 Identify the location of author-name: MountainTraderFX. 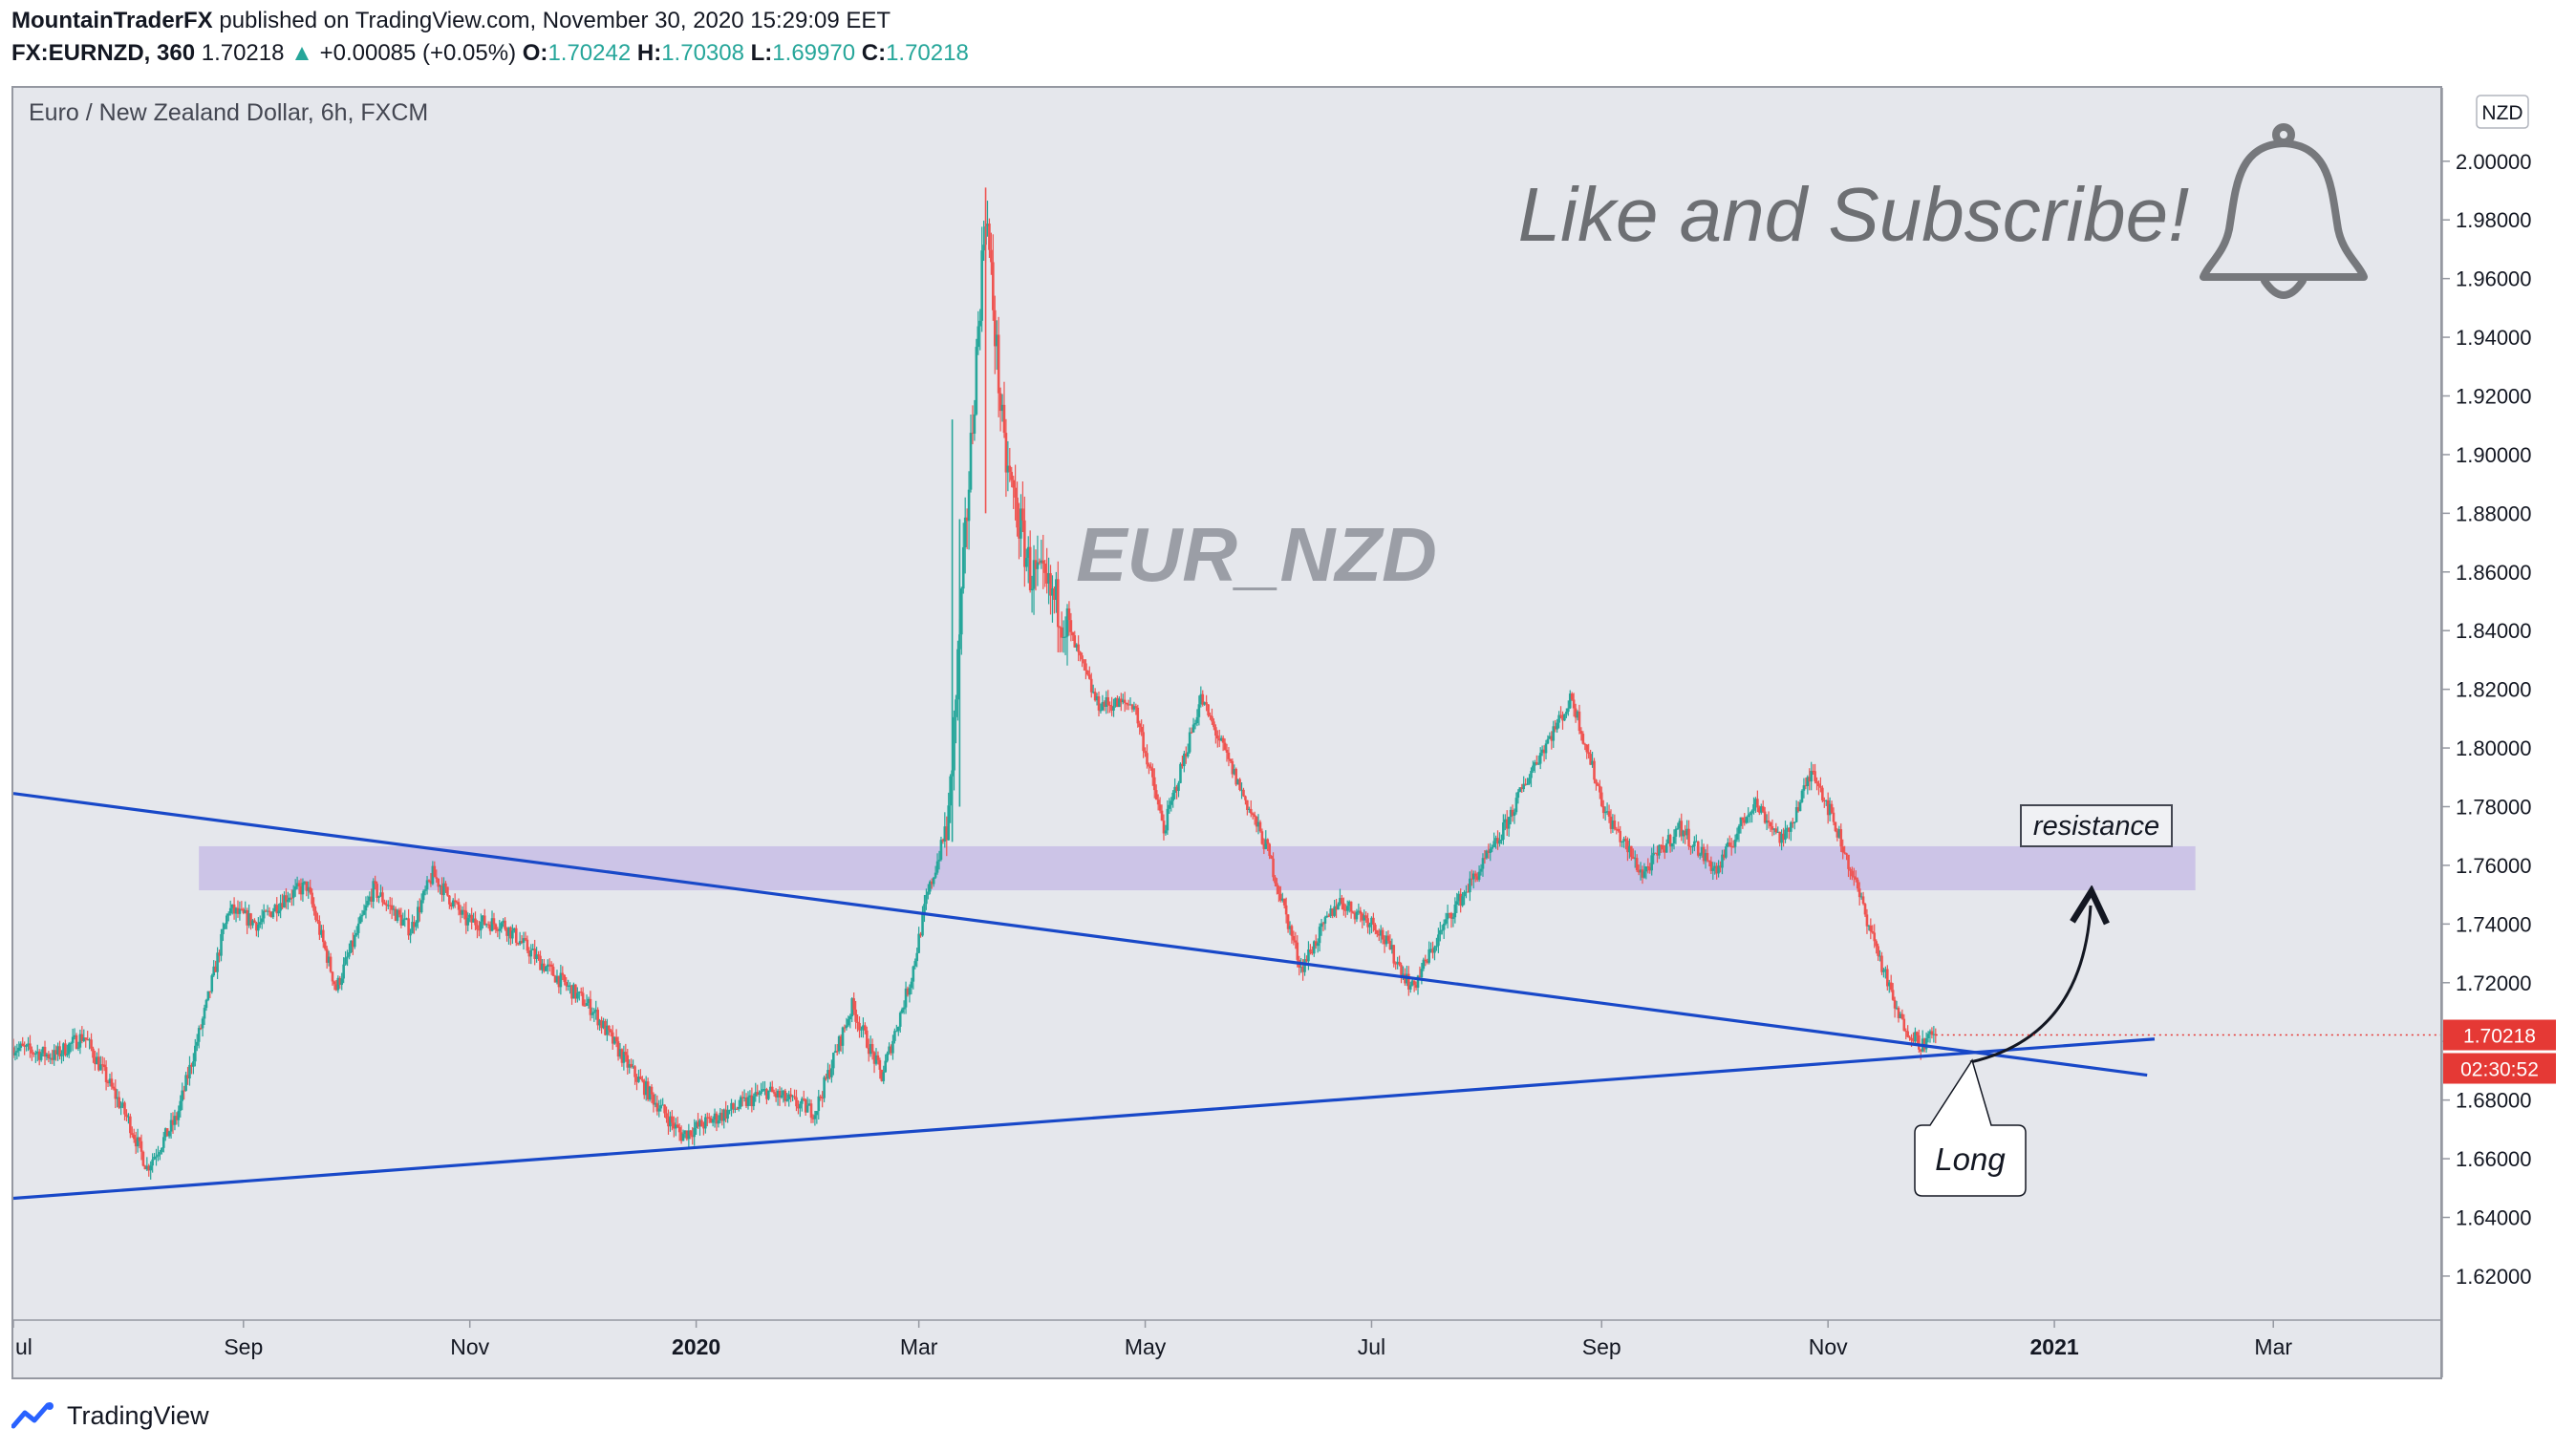
(112, 20).